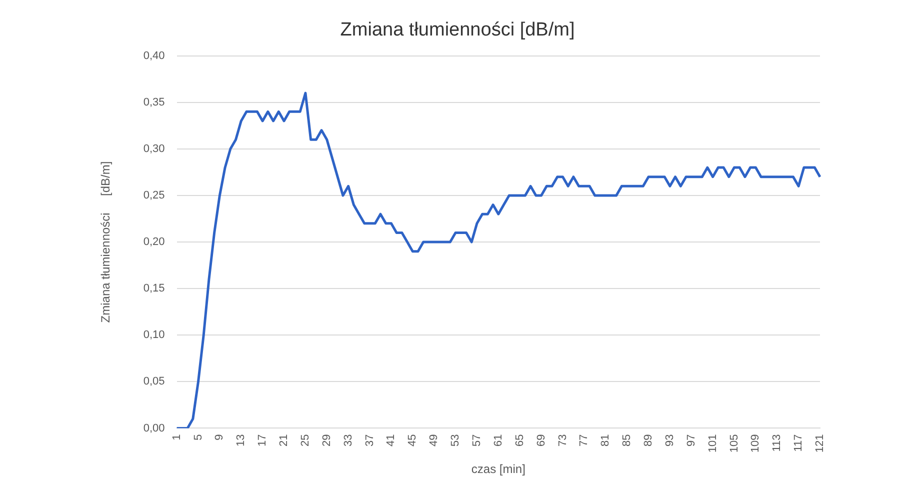  Describe the element at coordinates (154, 335) in the screenshot. I see `y-tick-label: 0,10` at that location.